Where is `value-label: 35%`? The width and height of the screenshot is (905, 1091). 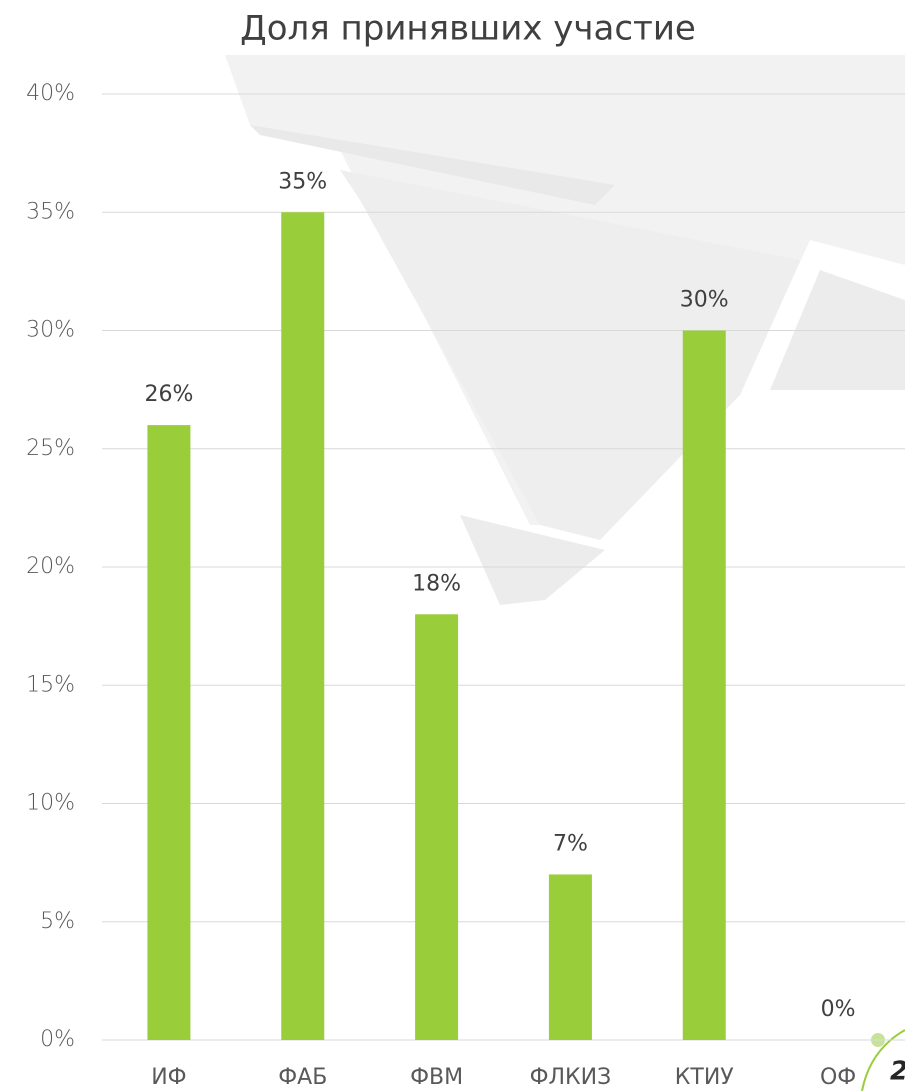 value-label: 35% is located at coordinates (302, 181).